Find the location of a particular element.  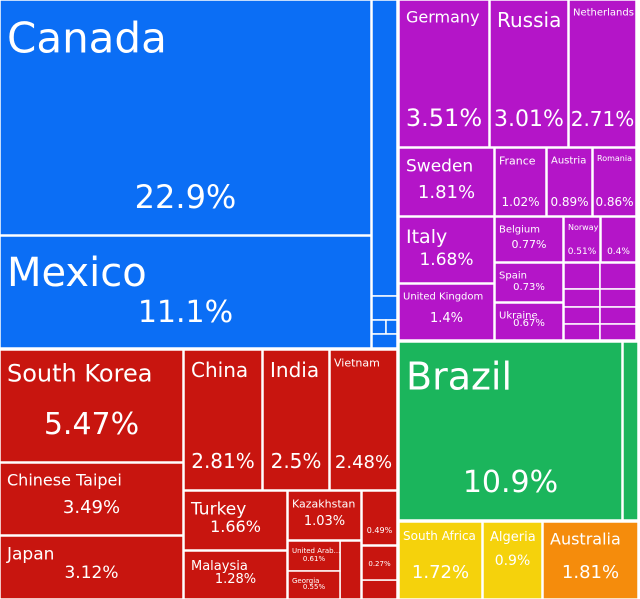

tile-name: South Korea is located at coordinates (79, 374).